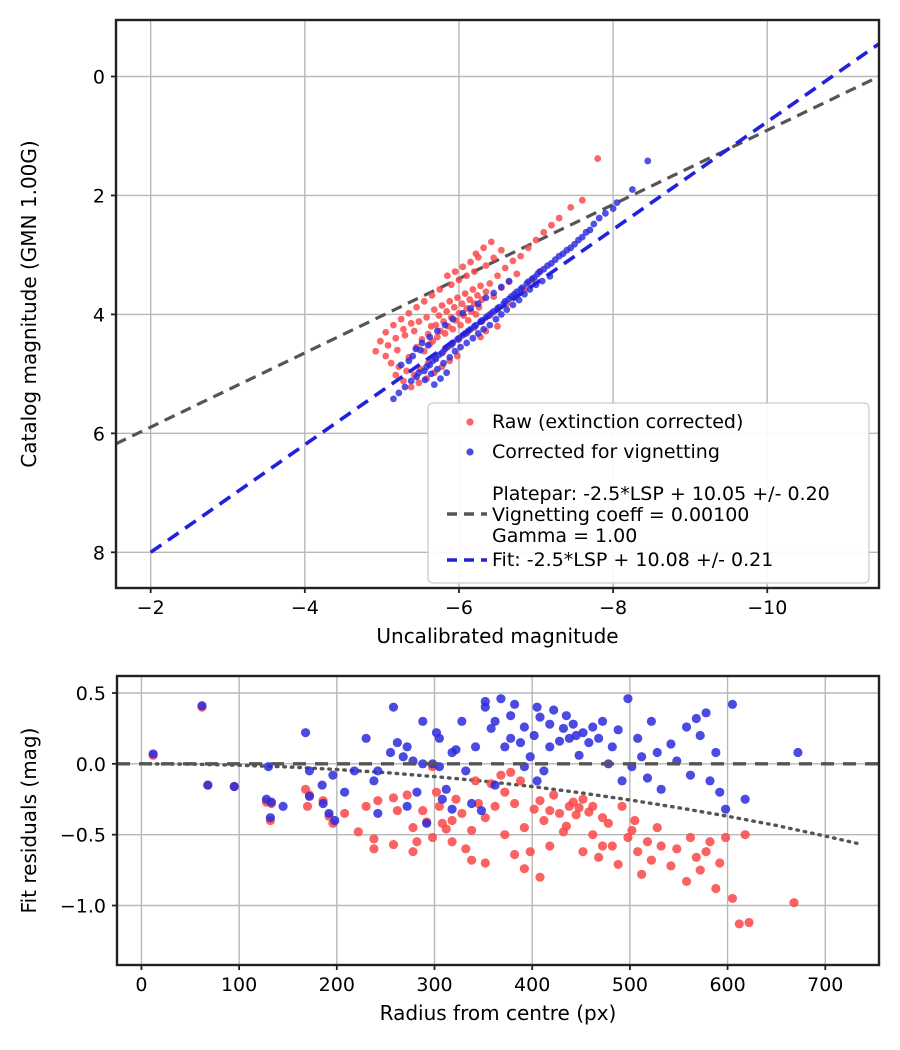 The image size is (900, 1050). What do you see at coordinates (29, 303) in the screenshot?
I see `yaxis-label: Catalog magnitude (GMN 1.00G)` at bounding box center [29, 303].